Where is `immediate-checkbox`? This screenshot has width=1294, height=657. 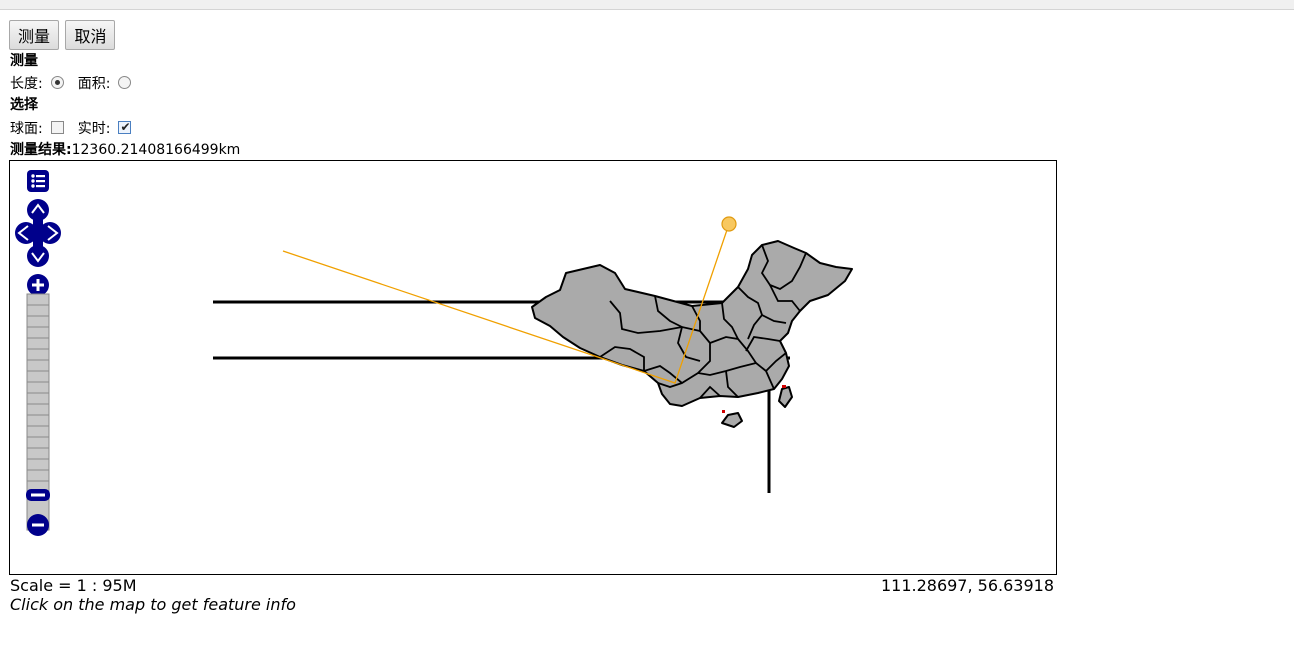 immediate-checkbox is located at coordinates (125, 127).